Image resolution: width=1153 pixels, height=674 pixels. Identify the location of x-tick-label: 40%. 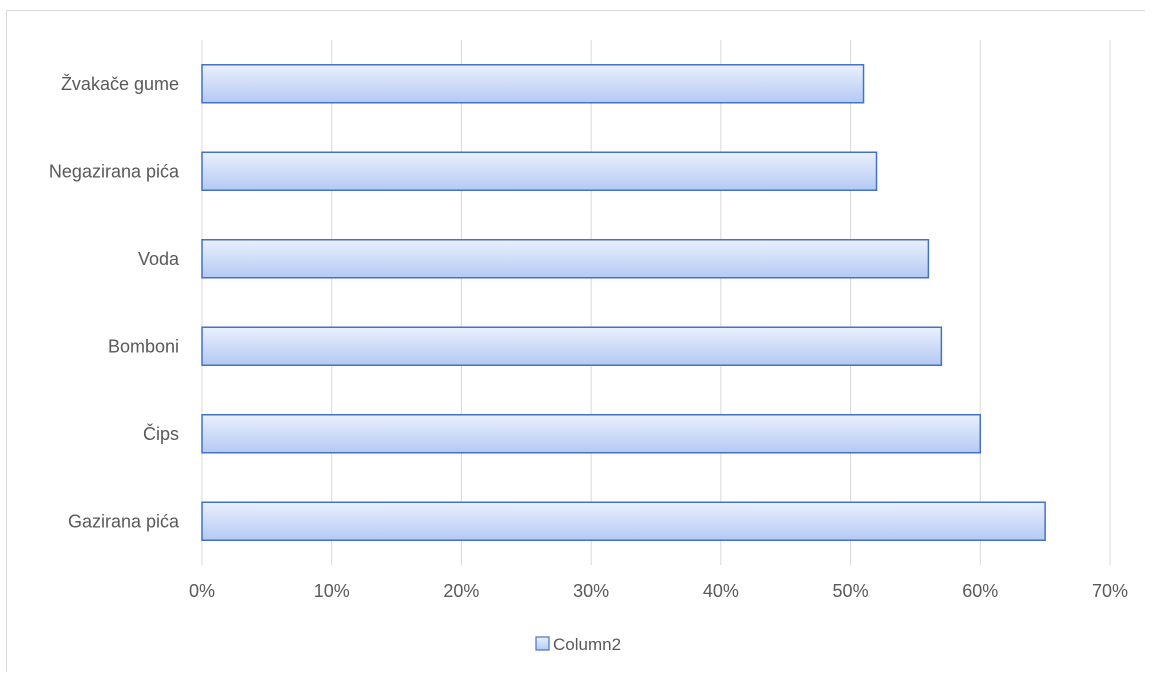
(721, 591).